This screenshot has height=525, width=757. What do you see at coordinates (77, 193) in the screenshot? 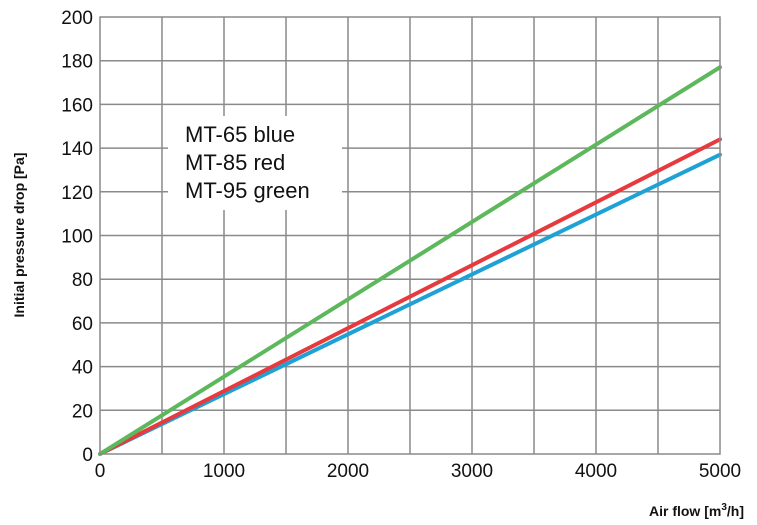
I see `y-tick-label: 120` at bounding box center [77, 193].